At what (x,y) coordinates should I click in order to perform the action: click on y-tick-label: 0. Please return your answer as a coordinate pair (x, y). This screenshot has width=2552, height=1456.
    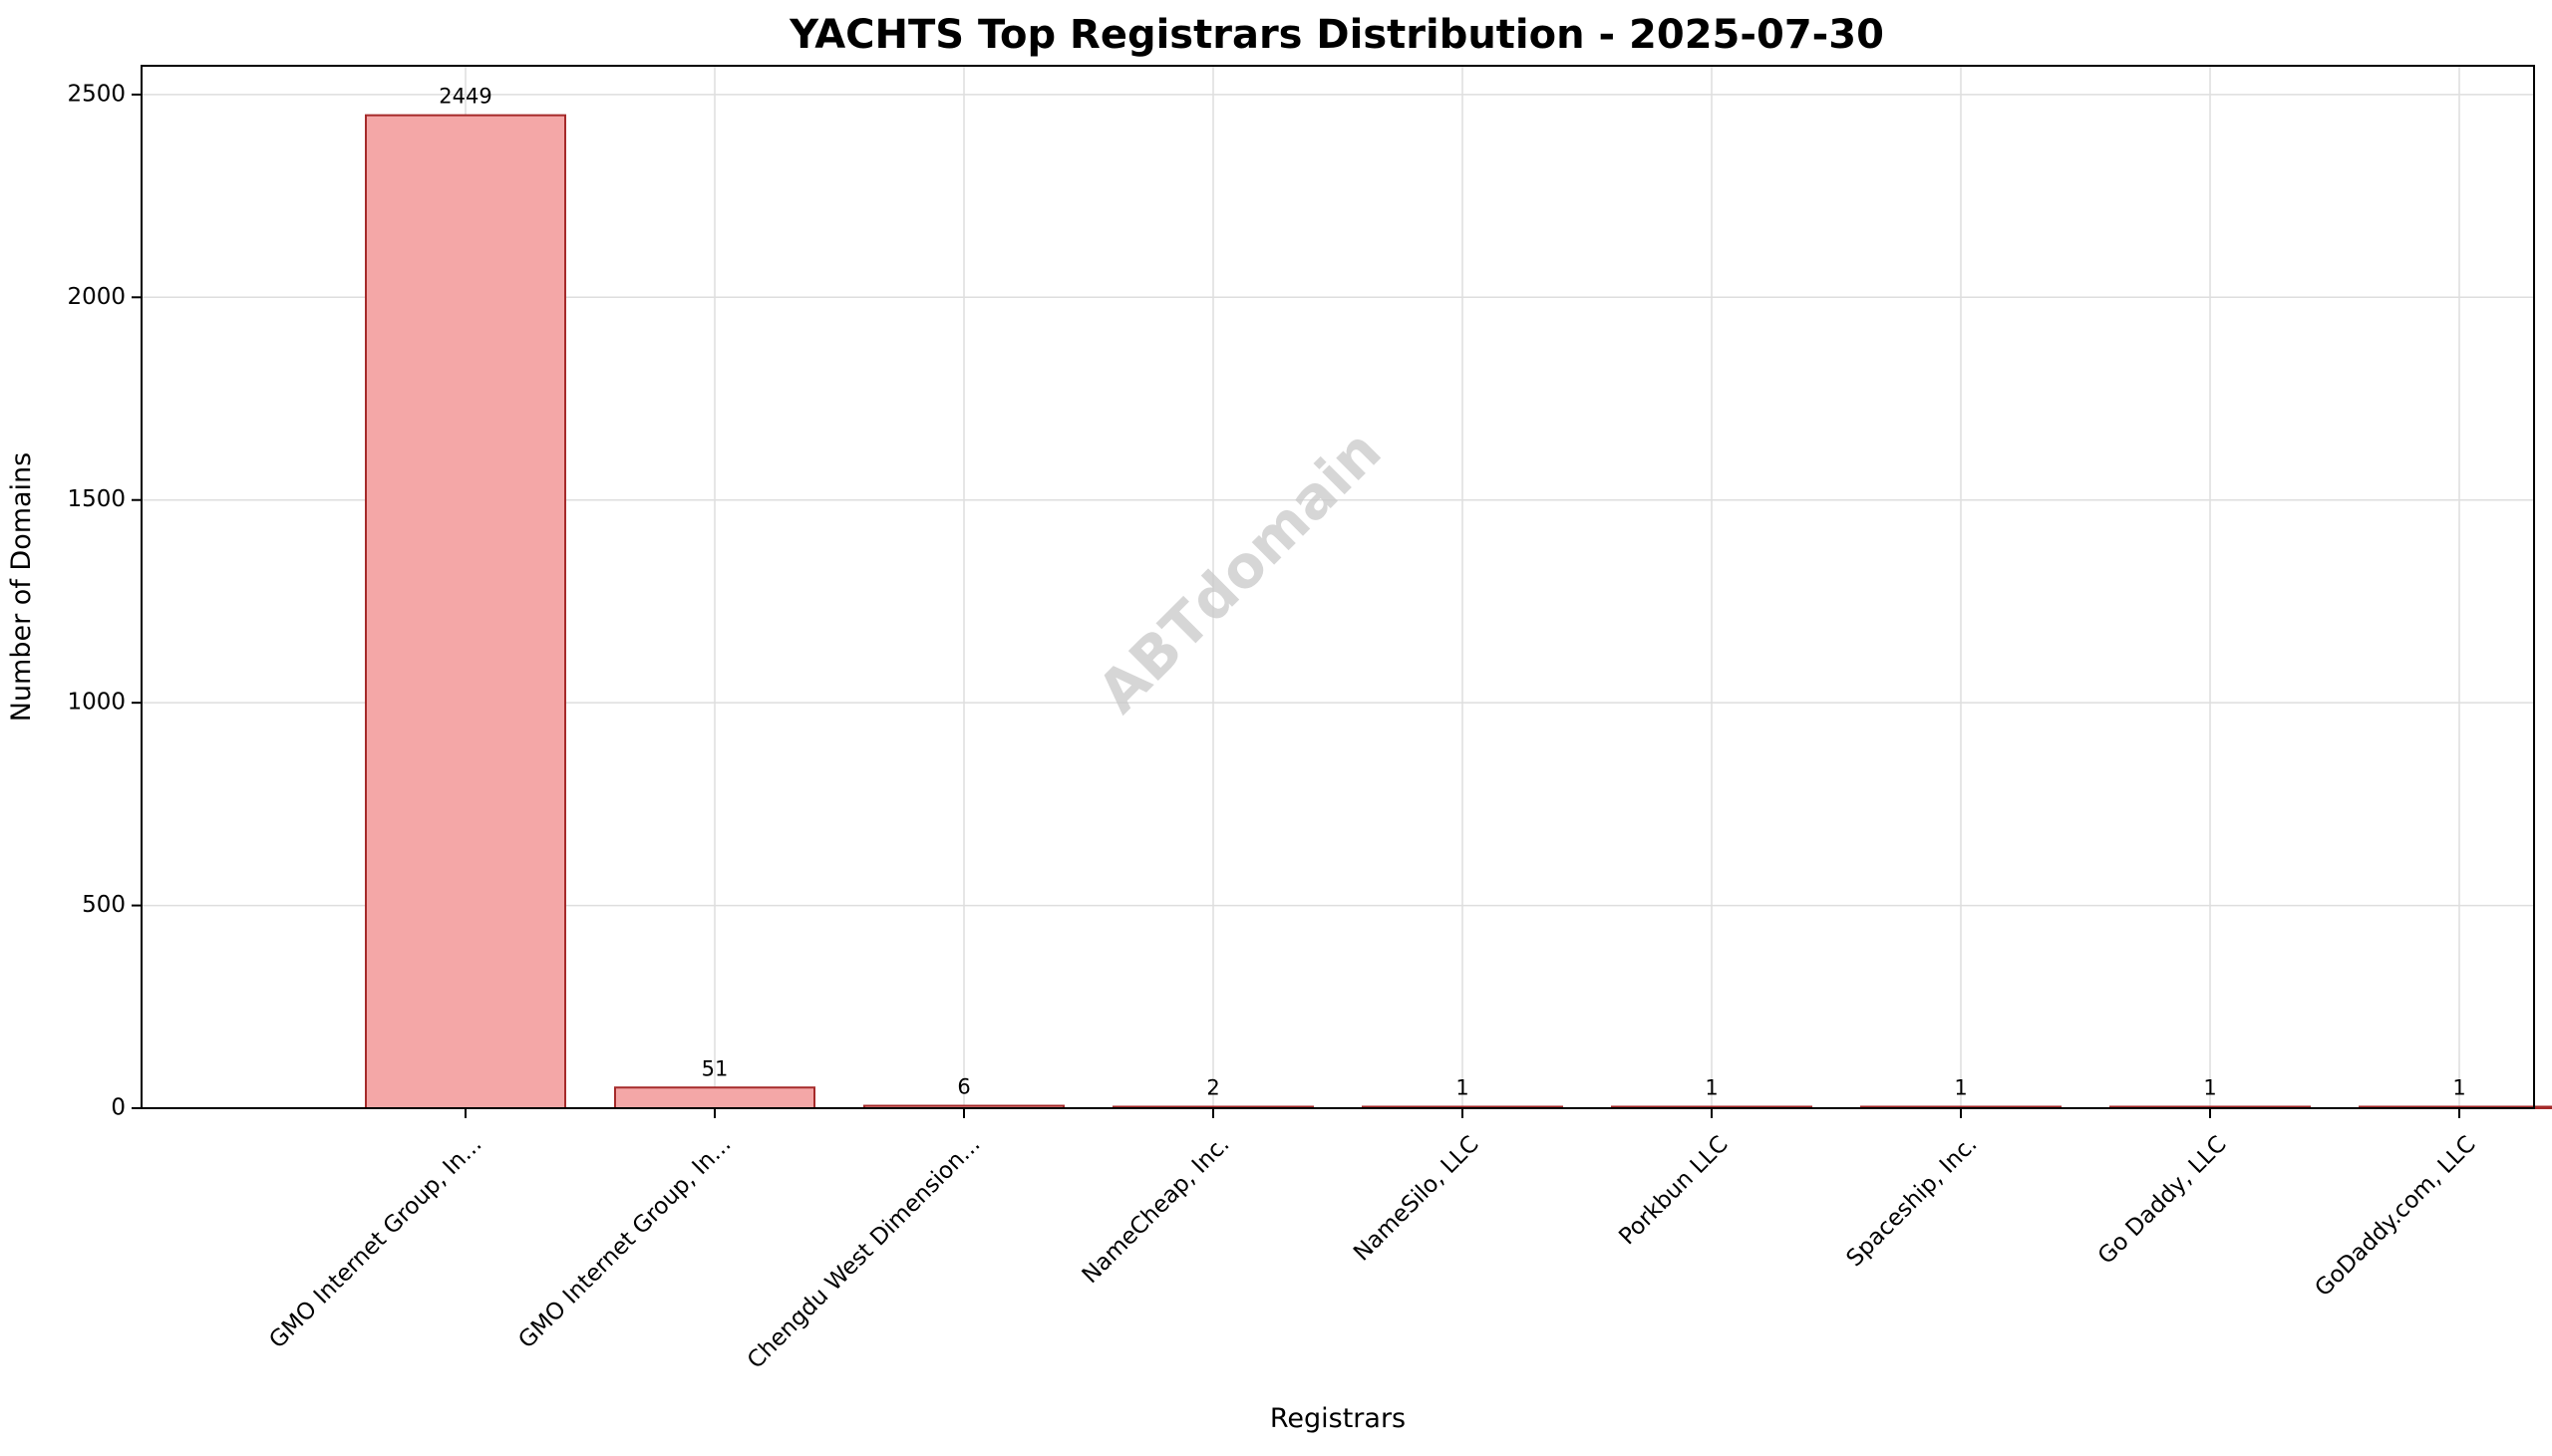
    Looking at the image, I should click on (118, 1108).